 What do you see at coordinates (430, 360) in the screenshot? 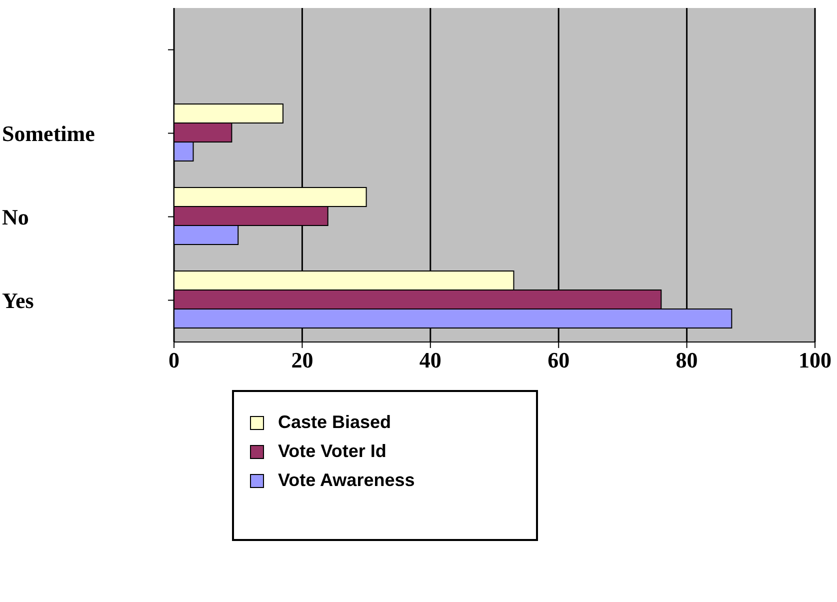
I see `x-tick-label: 40` at bounding box center [430, 360].